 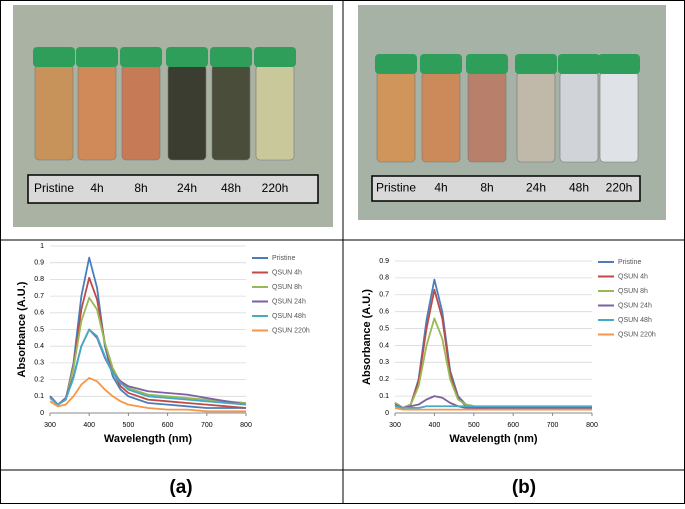 I want to click on caption: (b), so click(x=524, y=487).